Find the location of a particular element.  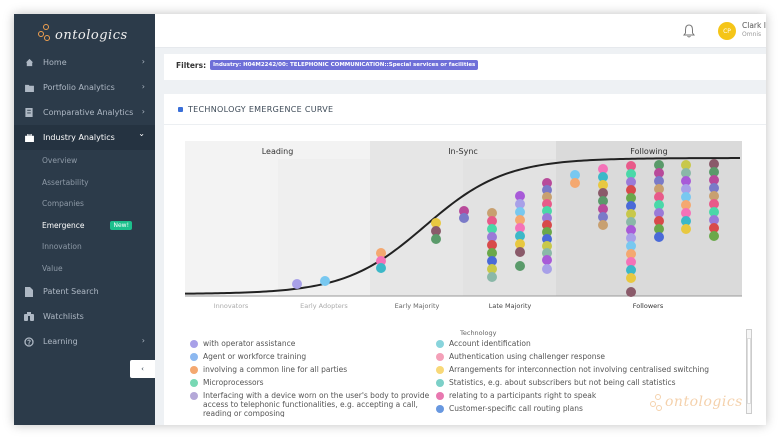

sidebar-subitem-emergence: Emergence New! is located at coordinates (84, 226).